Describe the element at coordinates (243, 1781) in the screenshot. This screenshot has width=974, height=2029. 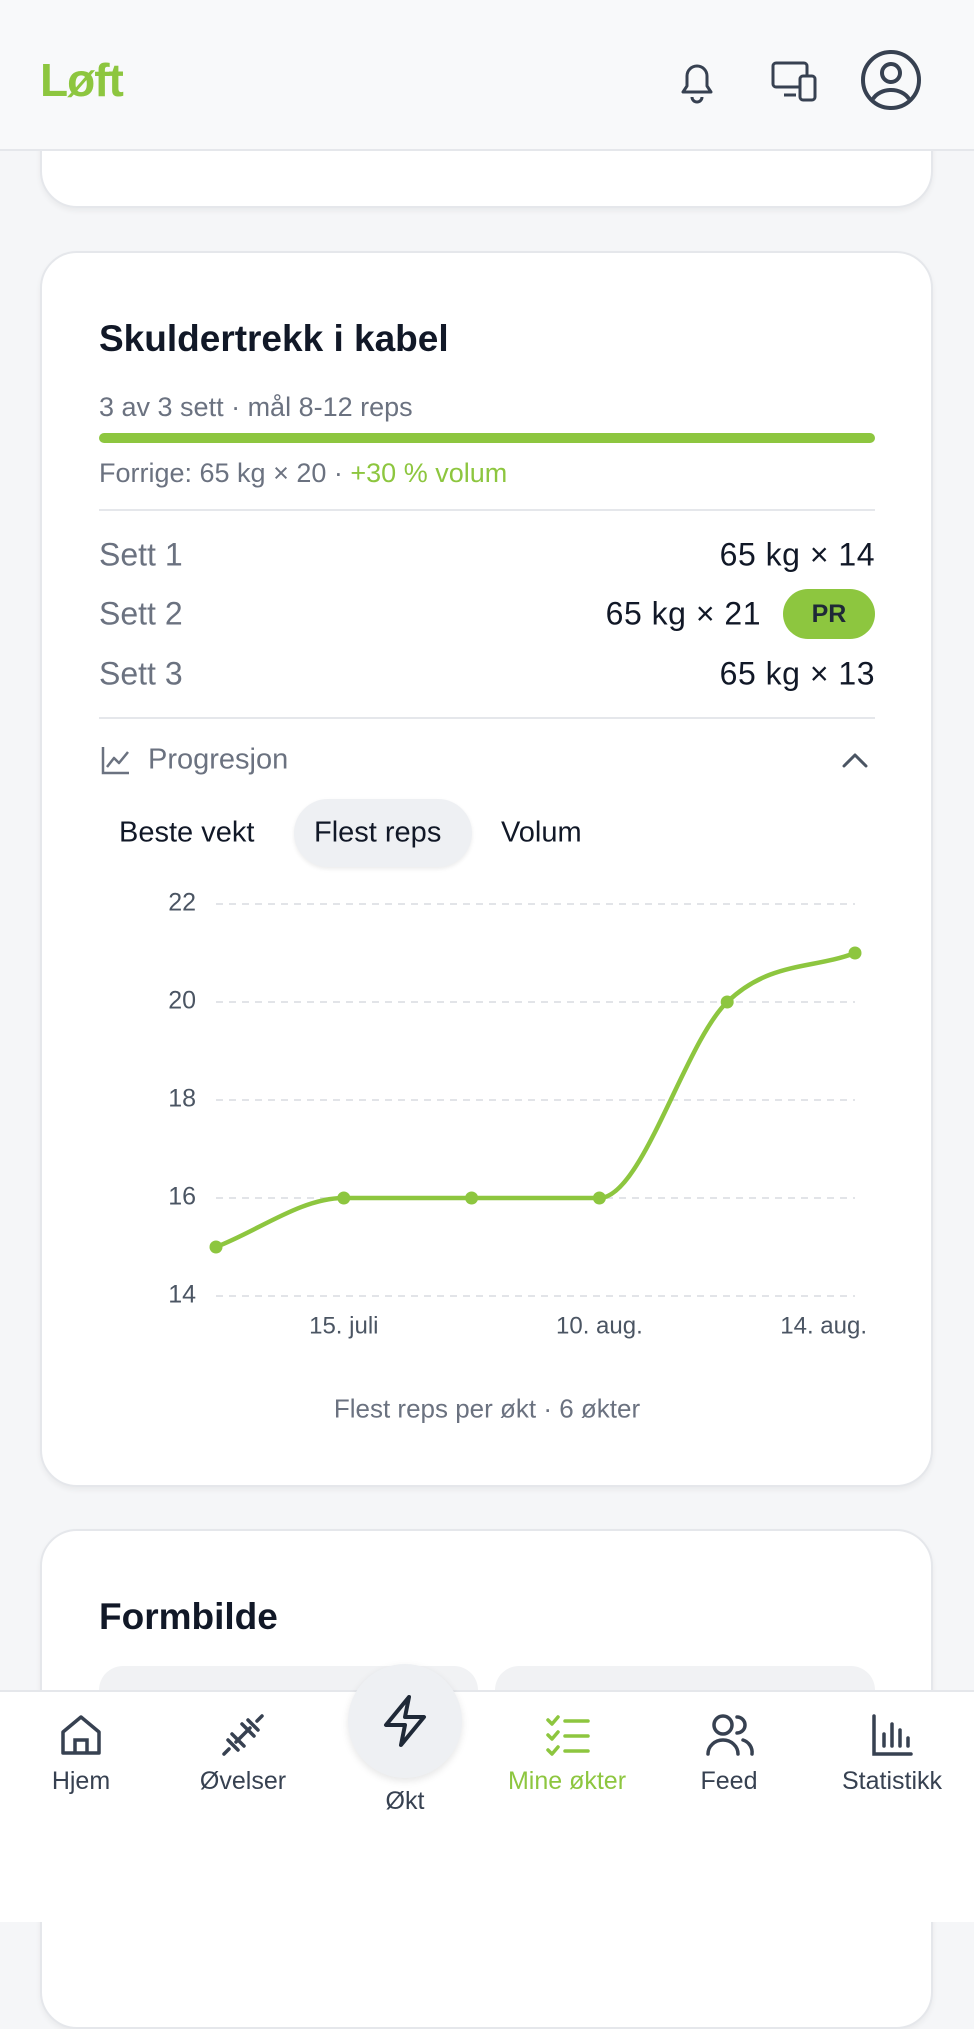
I see `nav-label: Øvelser` at that location.